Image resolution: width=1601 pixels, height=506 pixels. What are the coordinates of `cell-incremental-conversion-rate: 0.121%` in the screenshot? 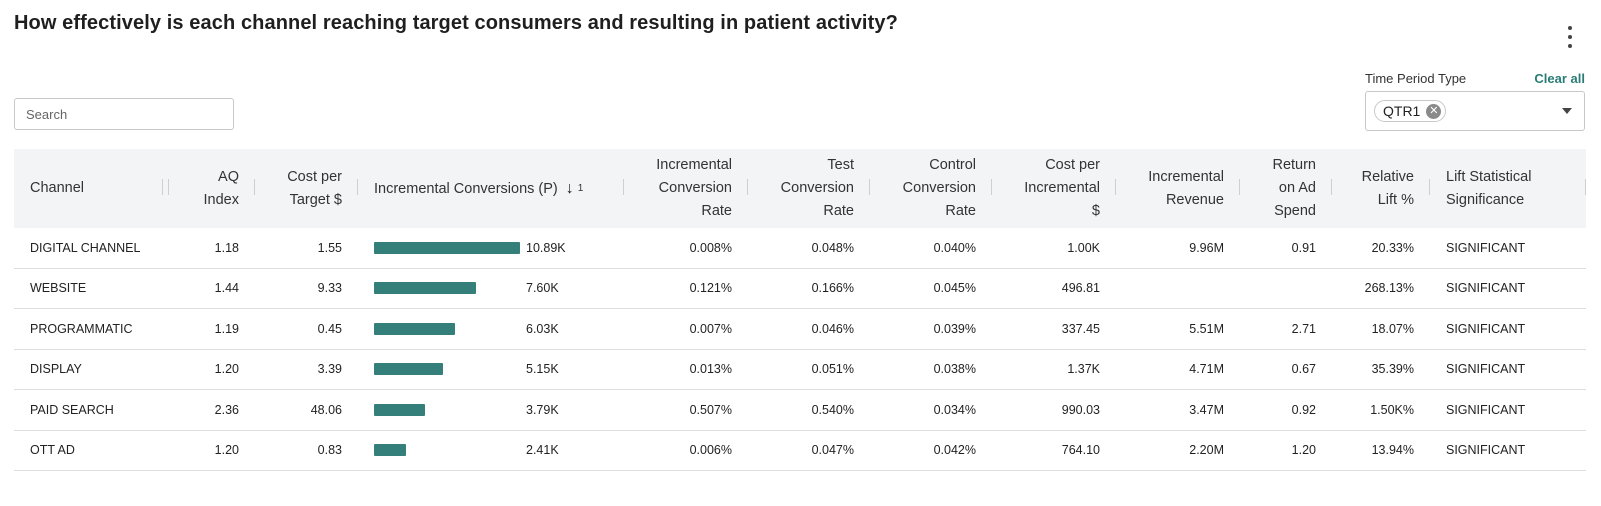 It's located at (686, 288).